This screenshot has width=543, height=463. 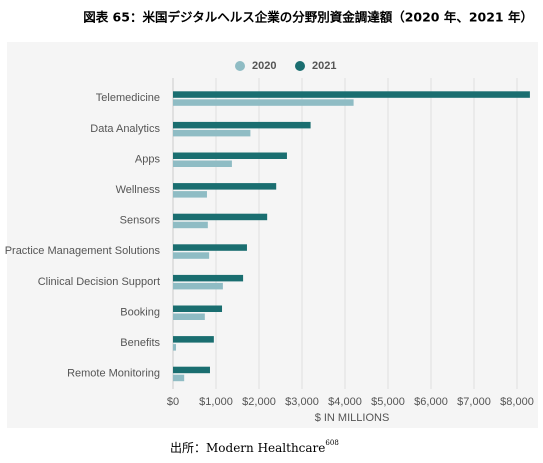 I want to click on x-tick-label: $6,000, so click(x=431, y=402).